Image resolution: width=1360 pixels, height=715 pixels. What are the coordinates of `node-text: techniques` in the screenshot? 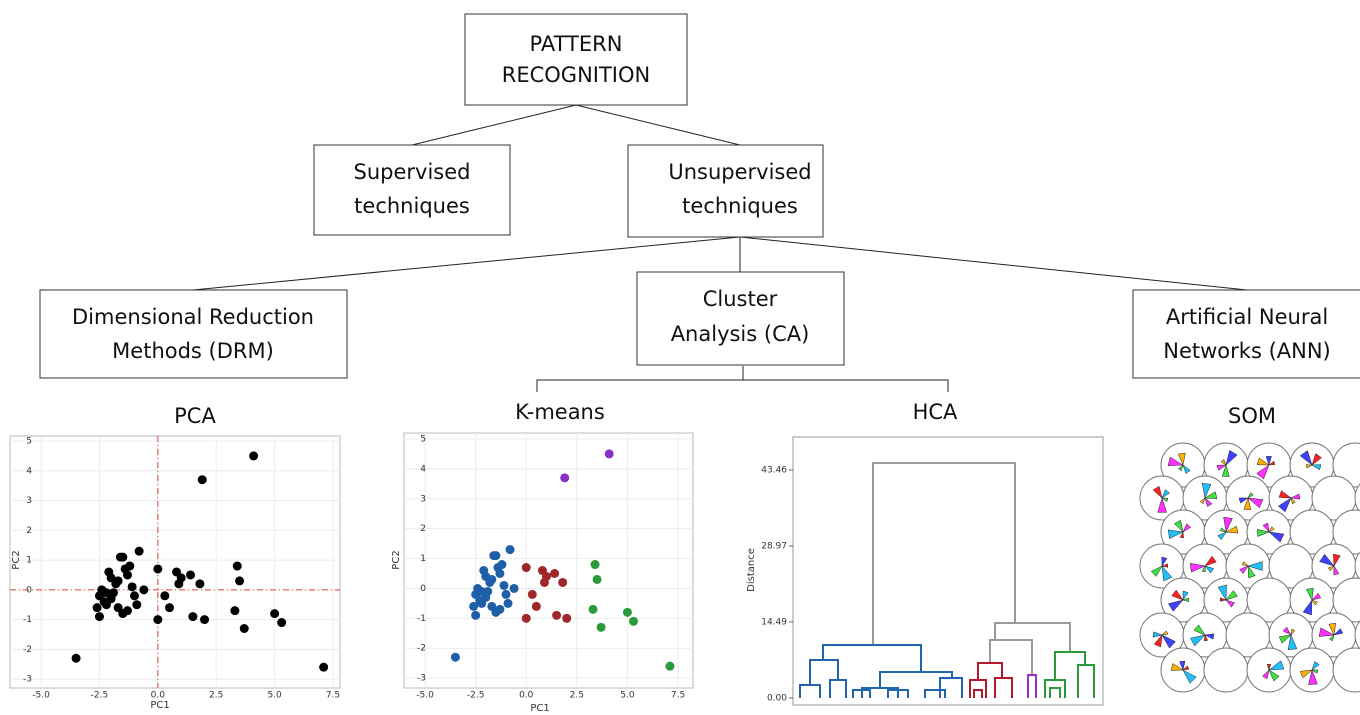 It's located at (740, 206).